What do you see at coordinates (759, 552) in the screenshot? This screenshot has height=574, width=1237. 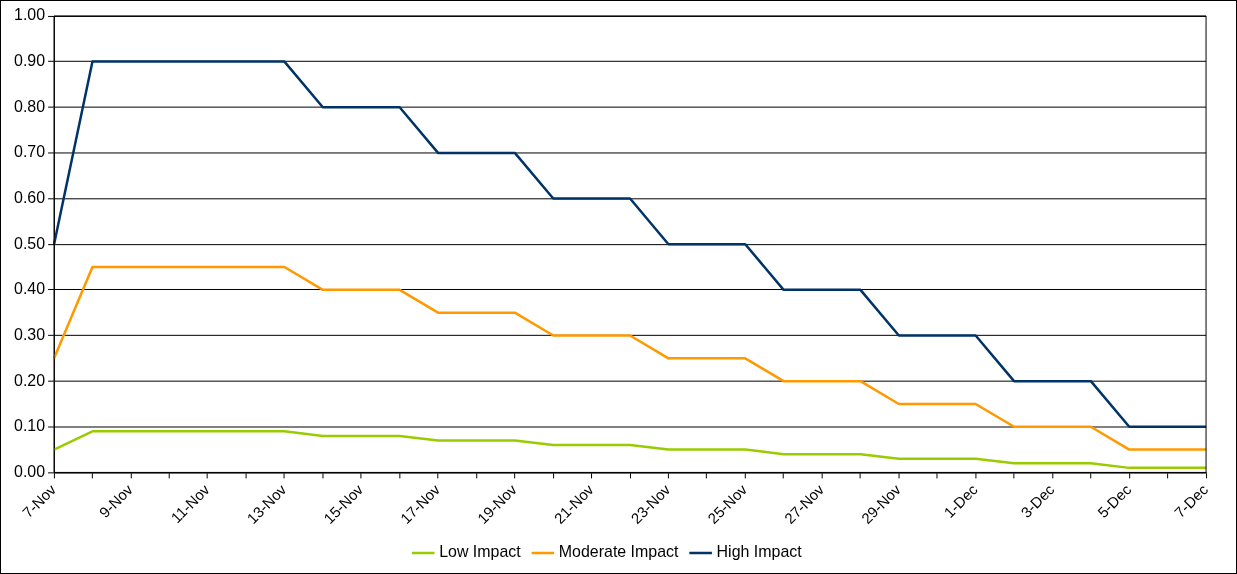 I see `legend-label: High Impact` at bounding box center [759, 552].